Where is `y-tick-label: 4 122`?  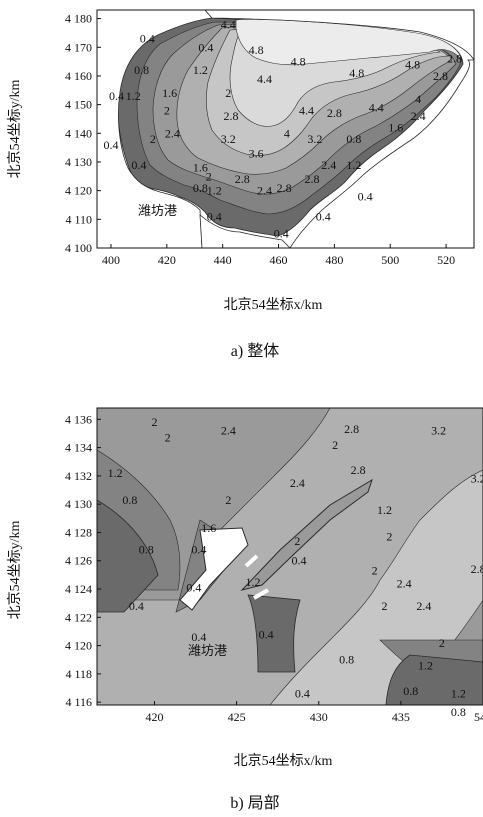
y-tick-label: 4 122 is located at coordinates (78, 617).